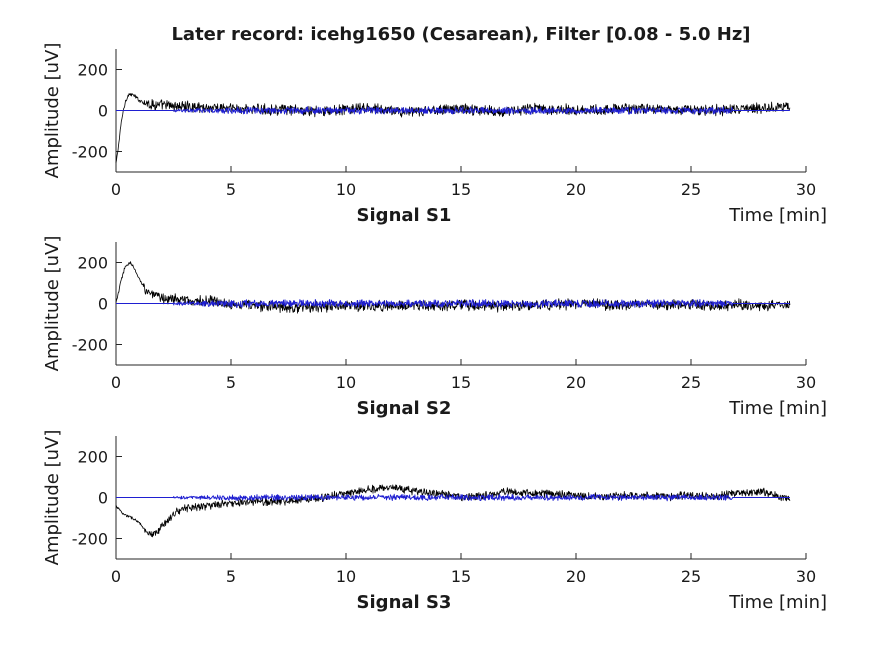 This screenshot has height=650, width=891. I want to click on subplot-title: Signal S2, so click(404, 408).